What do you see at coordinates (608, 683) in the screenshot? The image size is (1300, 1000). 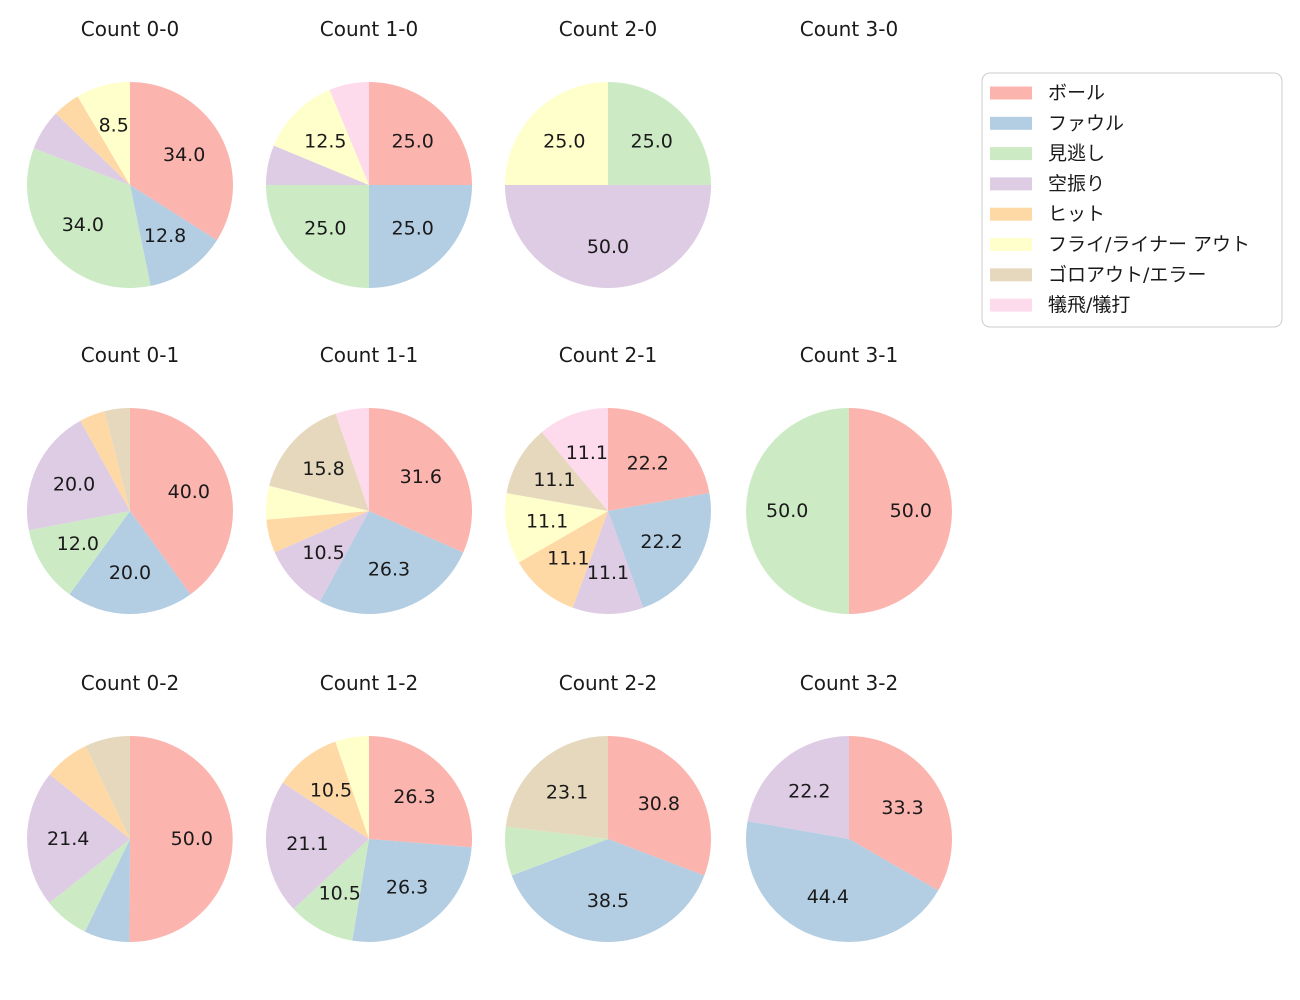 I see `chart-title: Count 2-2` at bounding box center [608, 683].